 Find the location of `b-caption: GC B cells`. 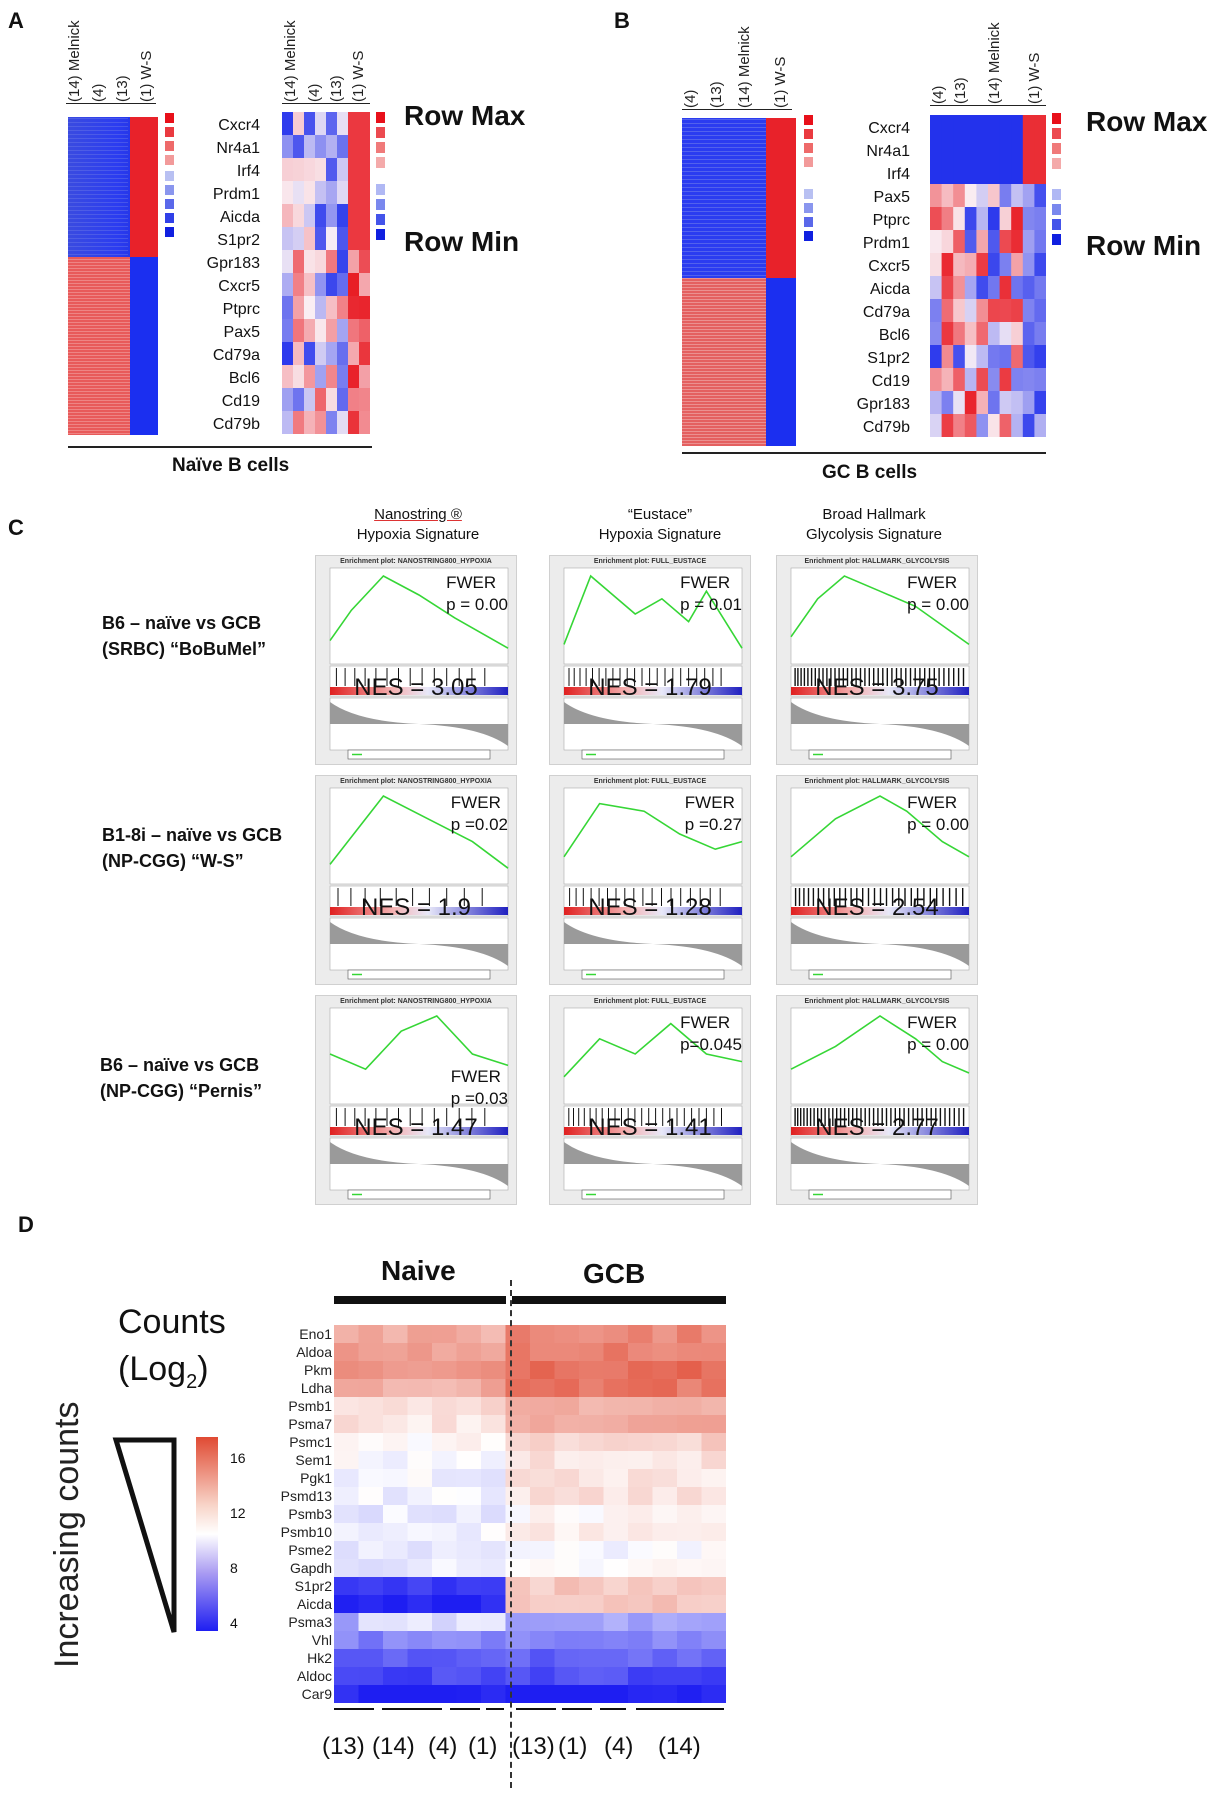

b-caption: GC B cells is located at coordinates (870, 472).